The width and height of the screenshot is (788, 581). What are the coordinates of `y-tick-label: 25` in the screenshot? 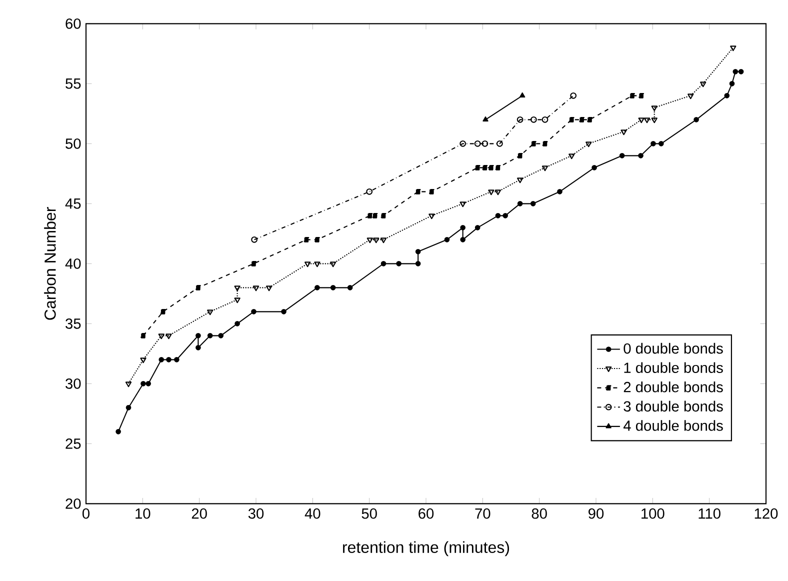 It's located at (73, 443).